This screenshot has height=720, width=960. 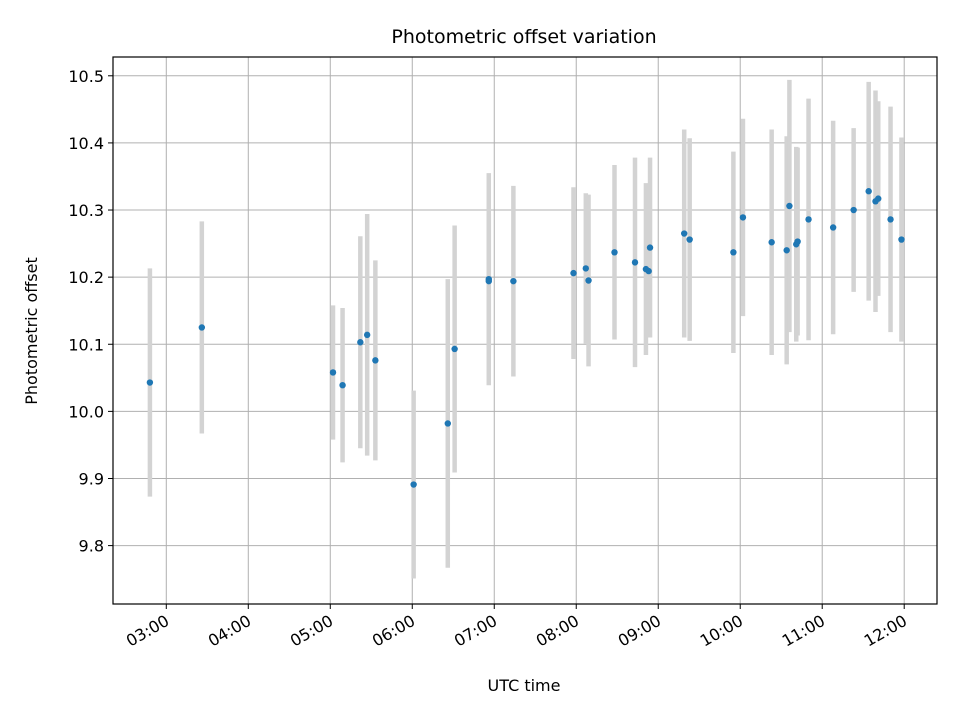 What do you see at coordinates (524, 685) in the screenshot?
I see `x-axis-label: UTC time` at bounding box center [524, 685].